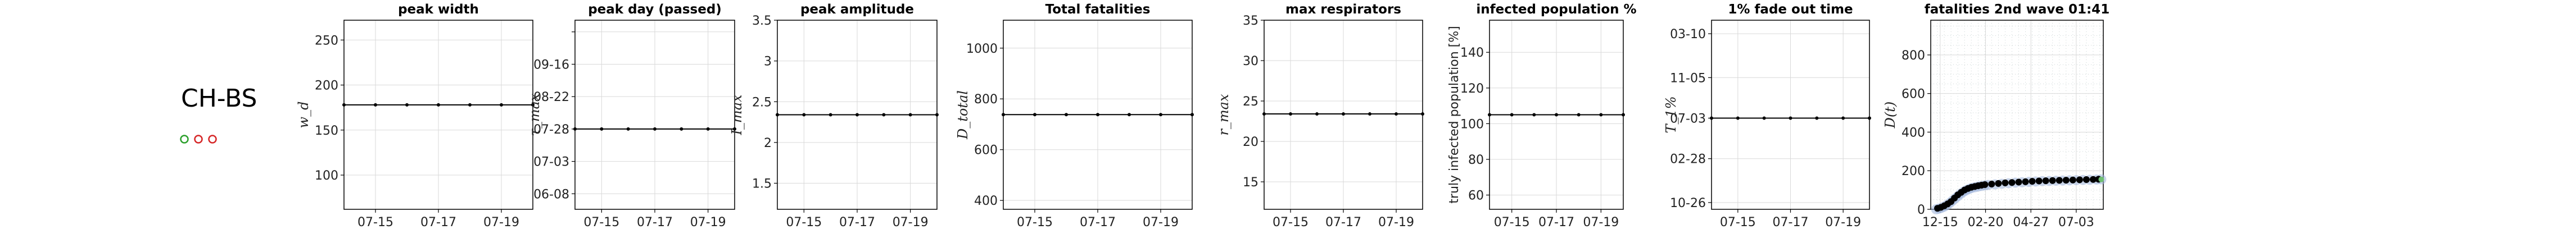 This screenshot has height=234, width=2576. What do you see at coordinates (1476, 196) in the screenshot?
I see `y-tick-label: 60` at bounding box center [1476, 196].